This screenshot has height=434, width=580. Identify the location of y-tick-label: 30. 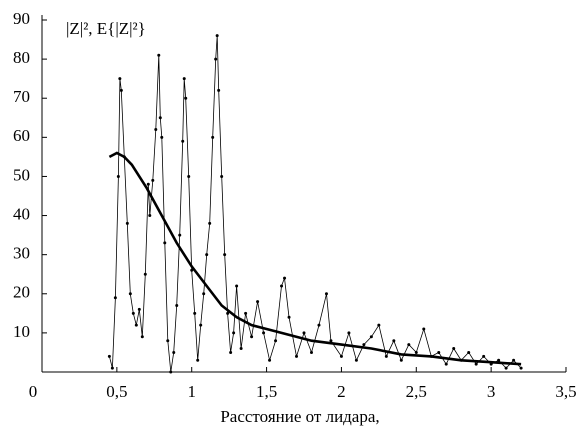
(21, 253).